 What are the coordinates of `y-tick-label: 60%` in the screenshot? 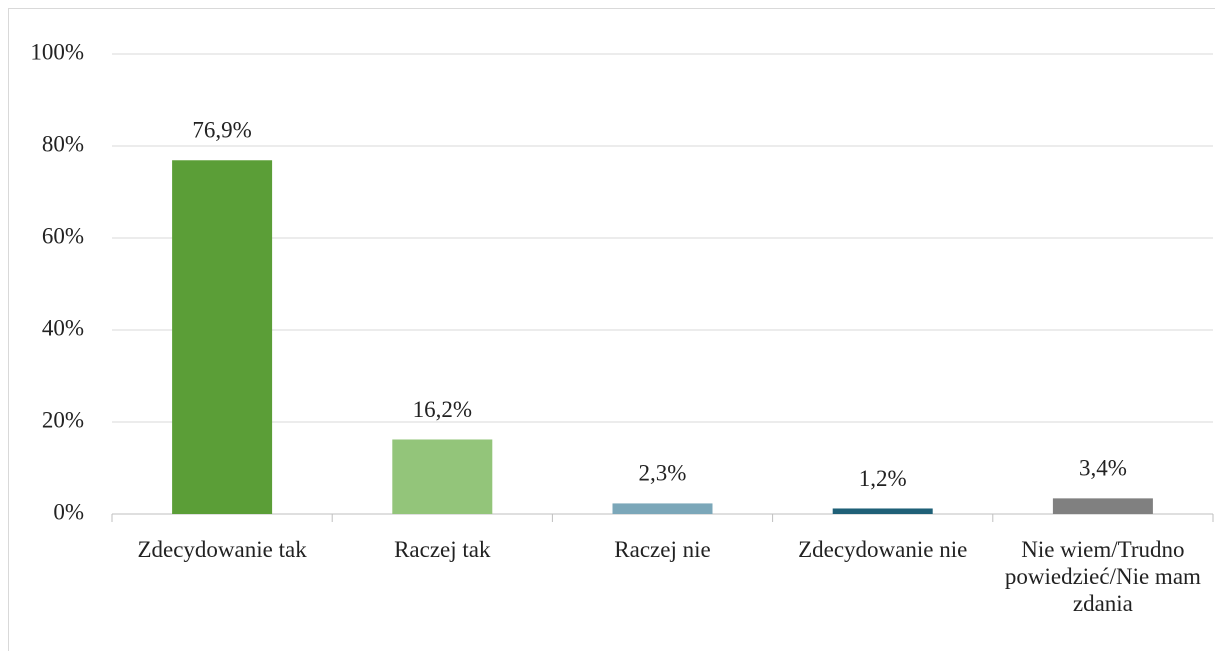 It's located at (63, 235).